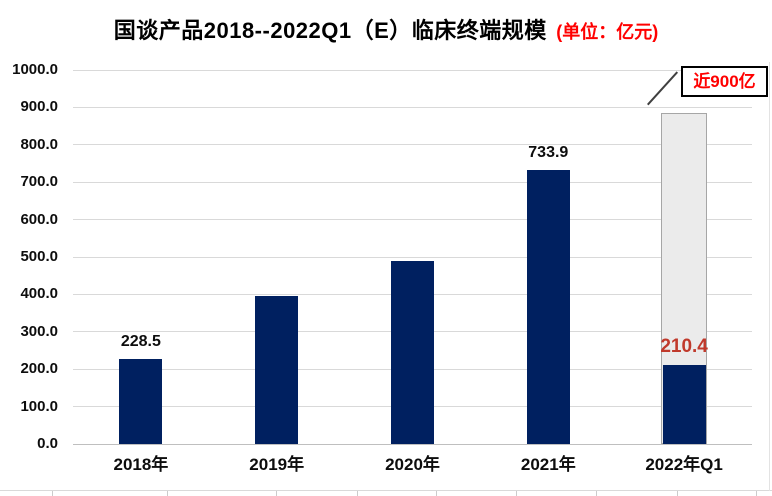 The image size is (772, 496). Describe the element at coordinates (39, 144) in the screenshot. I see `y-axis-tick-label: 800.0` at that location.